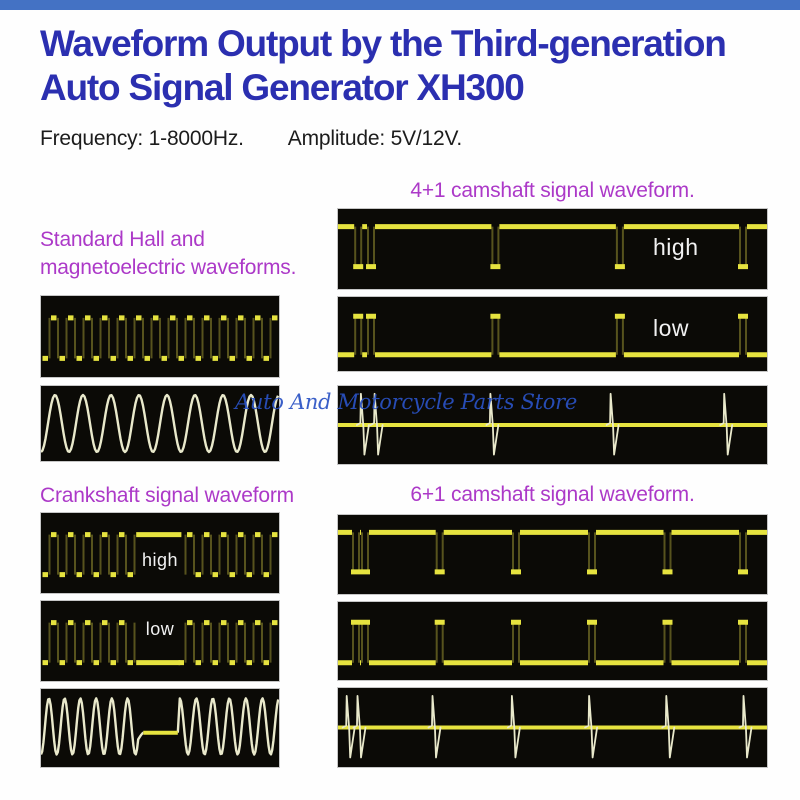 This screenshot has width=800, height=800. I want to click on waveform-panel-cam4-high: high, so click(552, 249).